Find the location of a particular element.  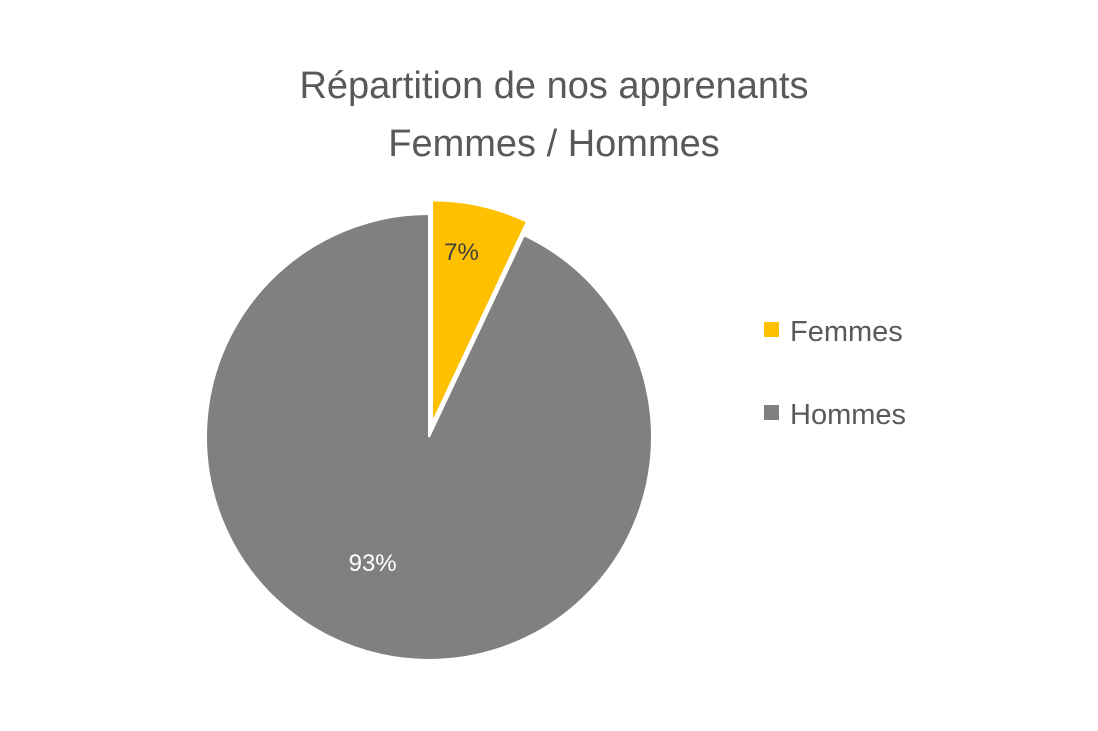

chart-subtitle: Femmes / Hommes is located at coordinates (553, 144).